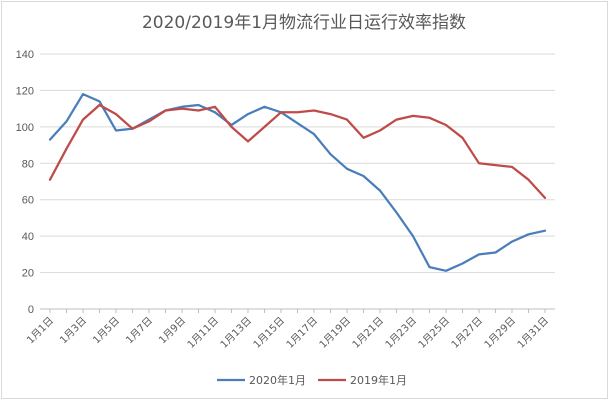 Image resolution: width=609 pixels, height=401 pixels. Describe the element at coordinates (368, 333) in the screenshot. I see `x-tick-label: 1月21日` at that location.